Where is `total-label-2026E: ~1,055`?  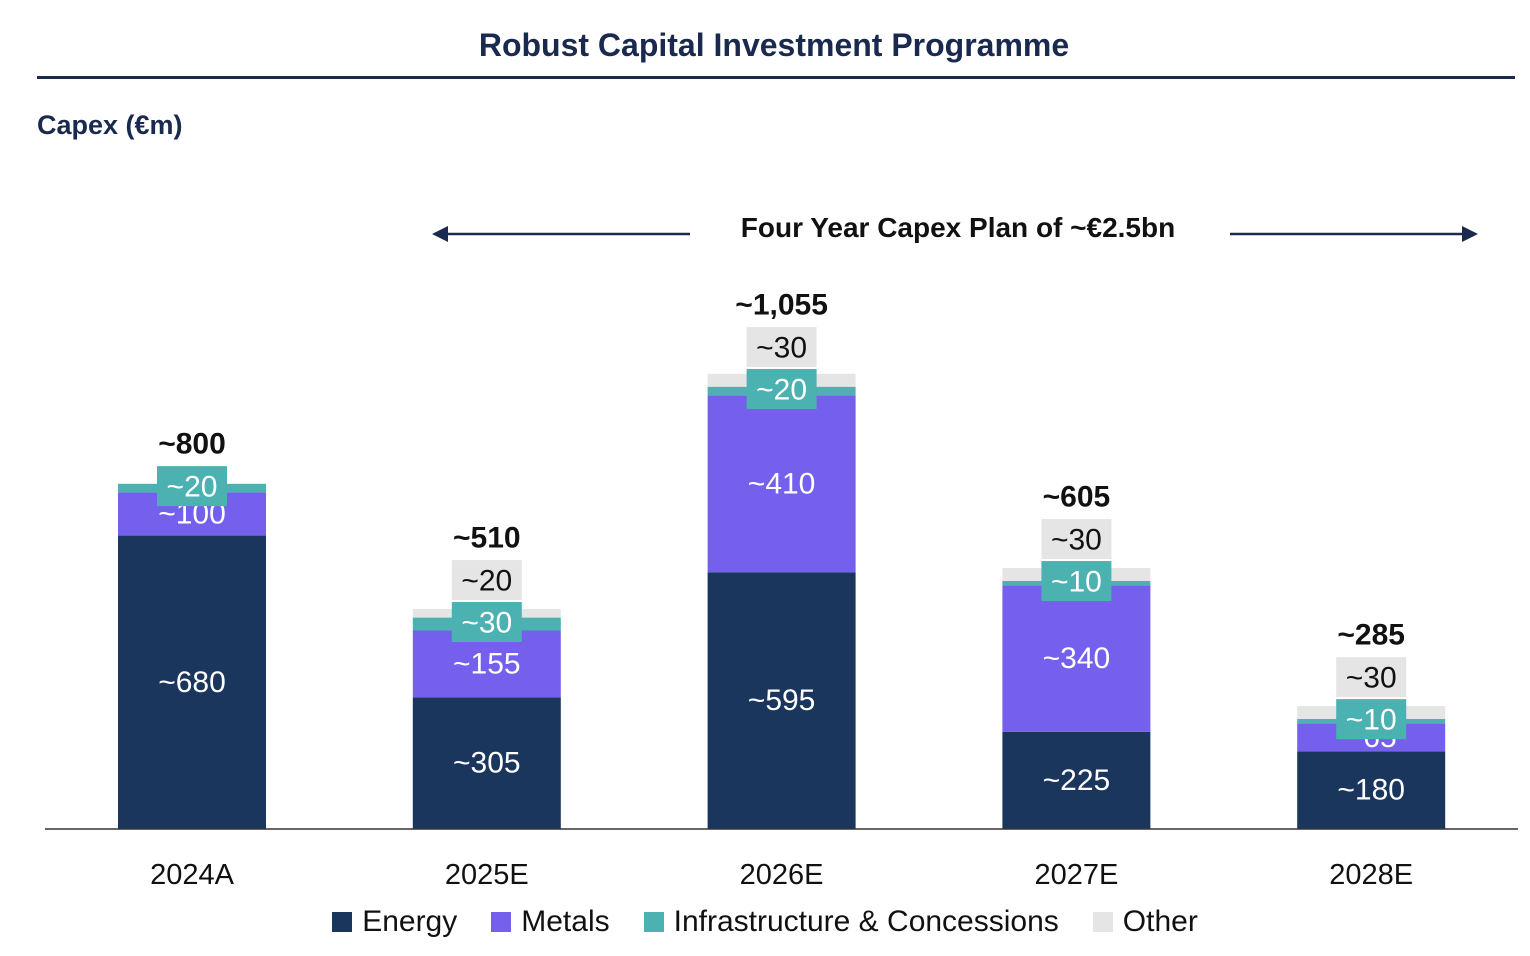
total-label-2026E: ~1,055 is located at coordinates (781, 305).